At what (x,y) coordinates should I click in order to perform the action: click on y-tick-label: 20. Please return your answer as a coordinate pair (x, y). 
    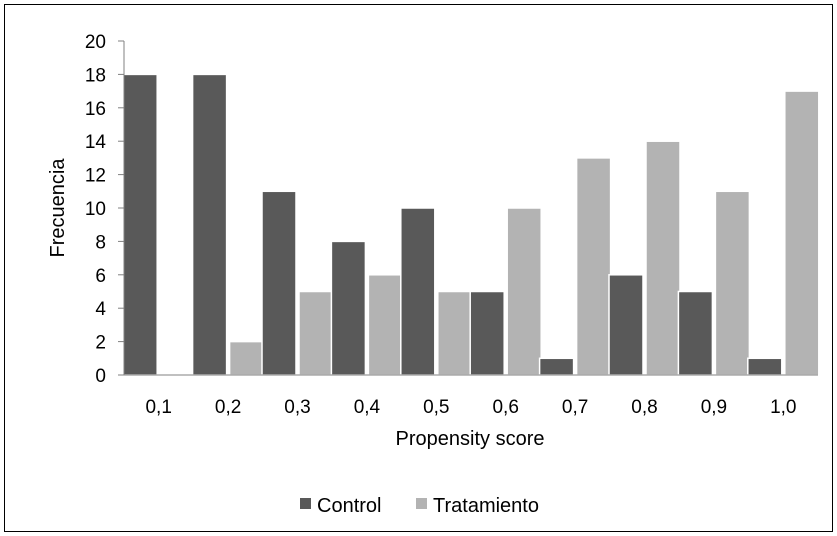
    Looking at the image, I should click on (95, 42).